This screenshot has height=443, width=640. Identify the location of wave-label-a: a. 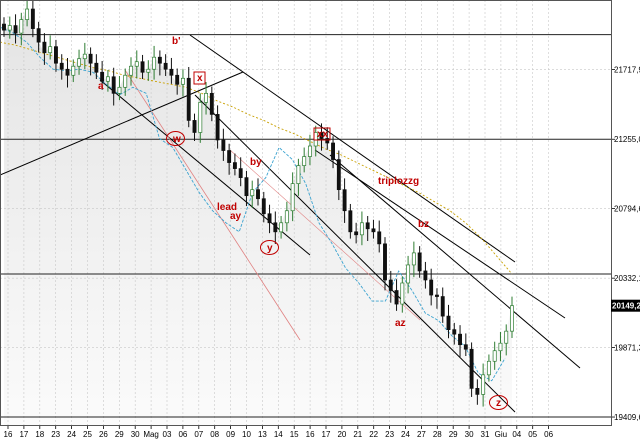
(101, 86).